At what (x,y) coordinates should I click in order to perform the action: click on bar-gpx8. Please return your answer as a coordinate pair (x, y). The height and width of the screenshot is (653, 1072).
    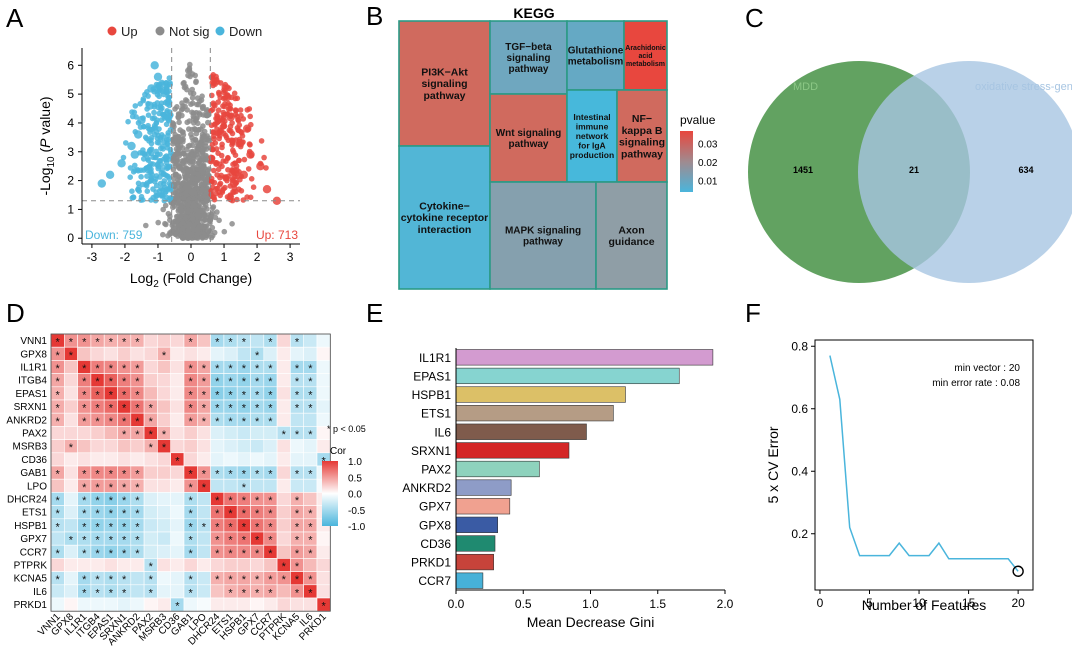
    Looking at the image, I should click on (476, 524).